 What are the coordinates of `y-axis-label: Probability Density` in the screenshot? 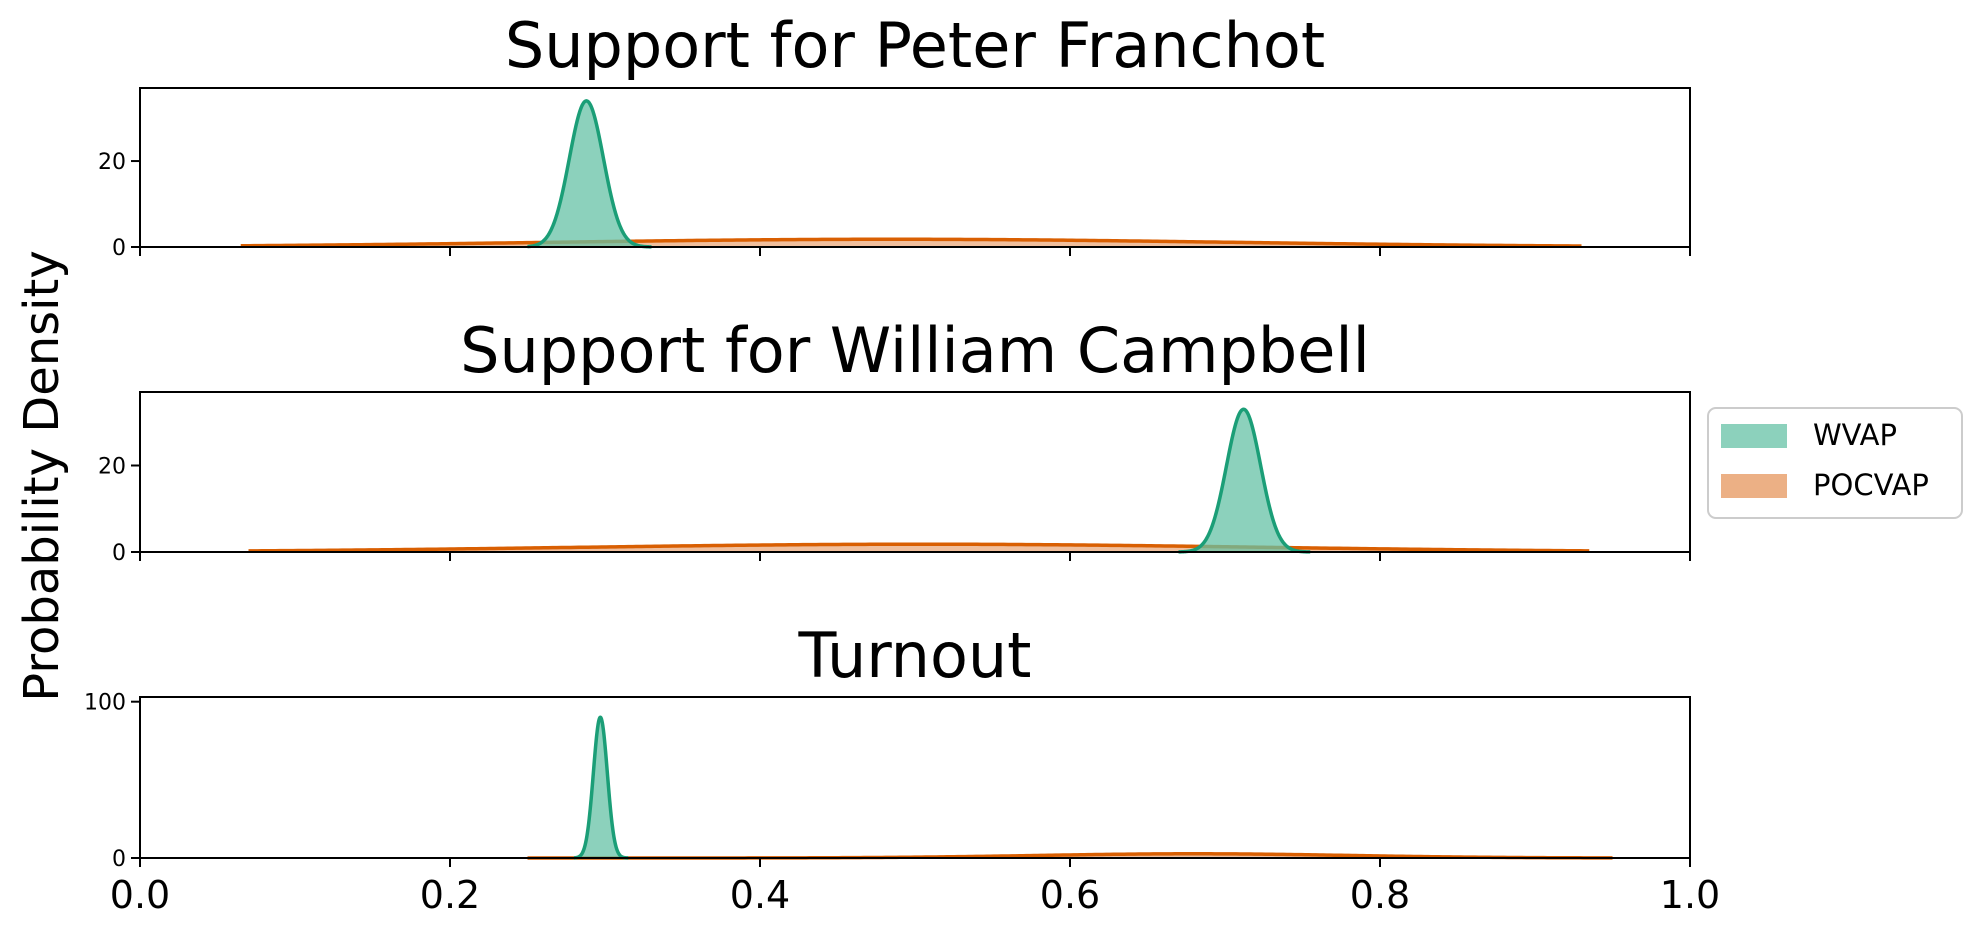 It's located at (42, 475).